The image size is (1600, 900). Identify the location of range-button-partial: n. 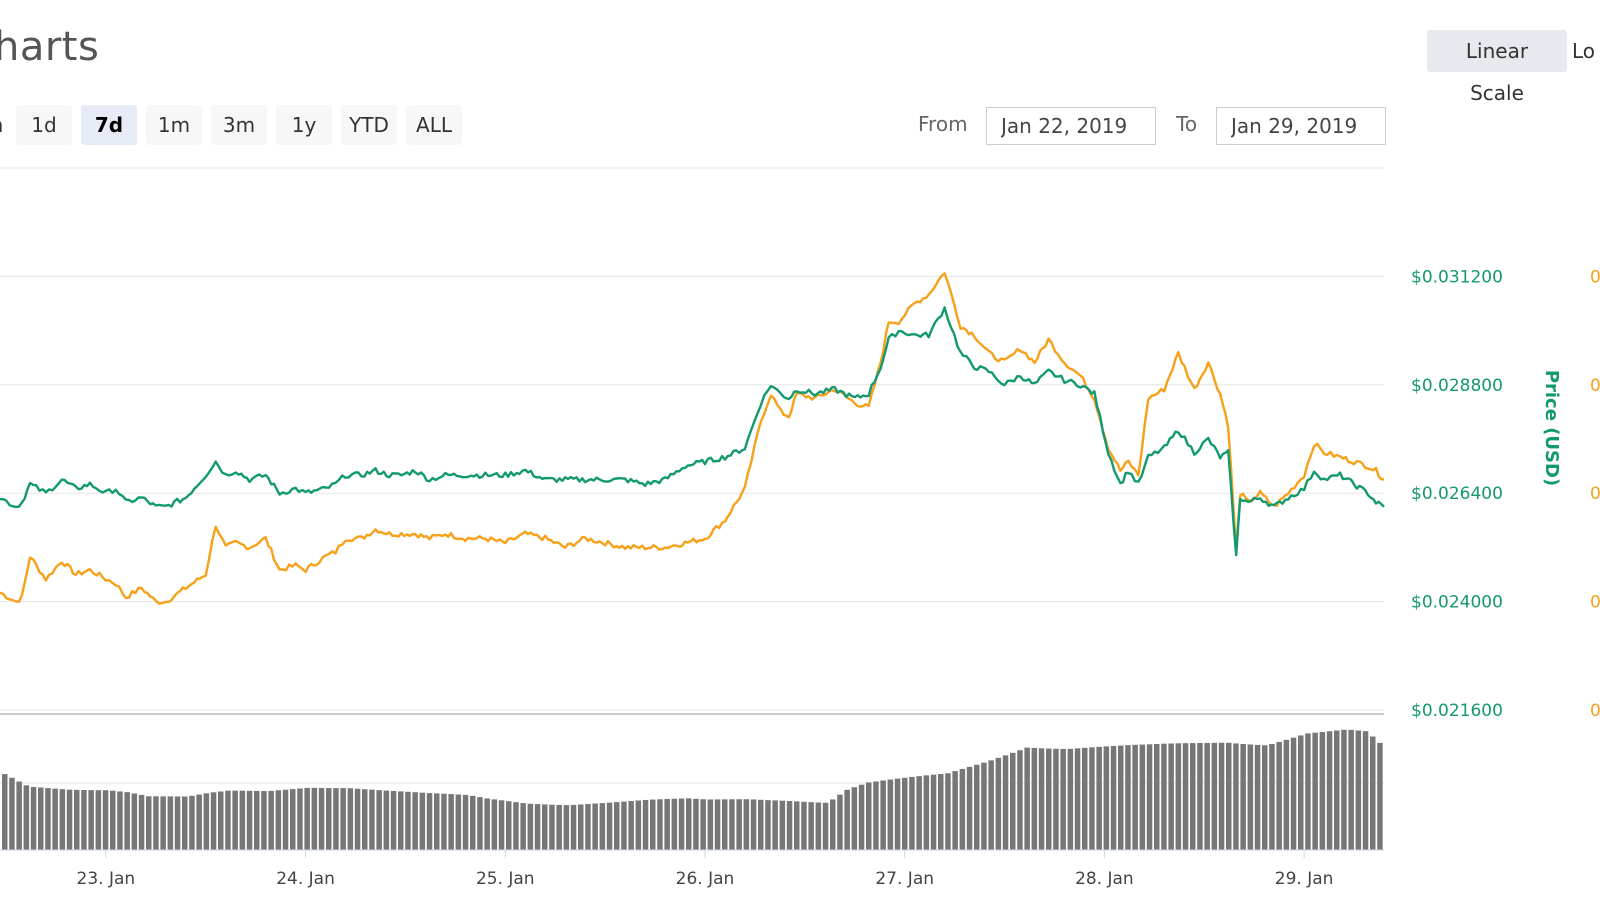
(4, 125).